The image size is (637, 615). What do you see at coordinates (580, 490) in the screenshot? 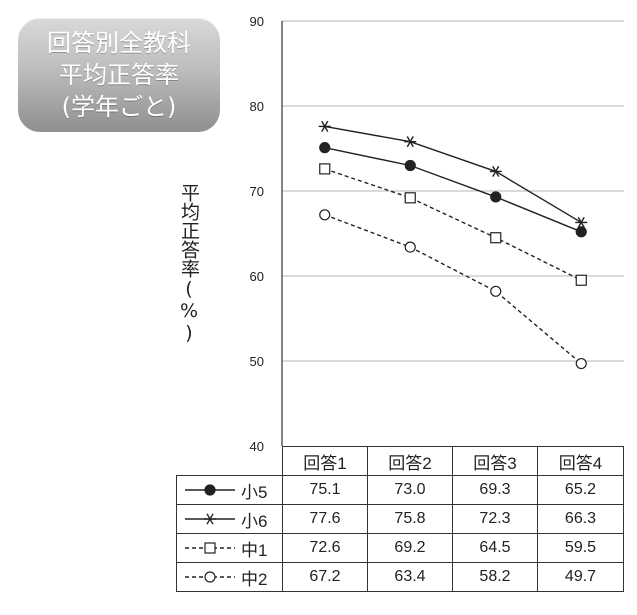
I see `data-label: 65.2` at bounding box center [580, 490].